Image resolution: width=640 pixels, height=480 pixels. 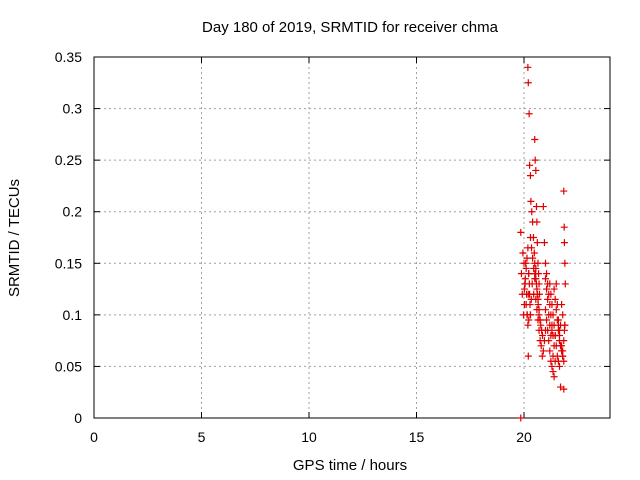 What do you see at coordinates (68, 160) in the screenshot?
I see `y-tick-label: 0.25` at bounding box center [68, 160].